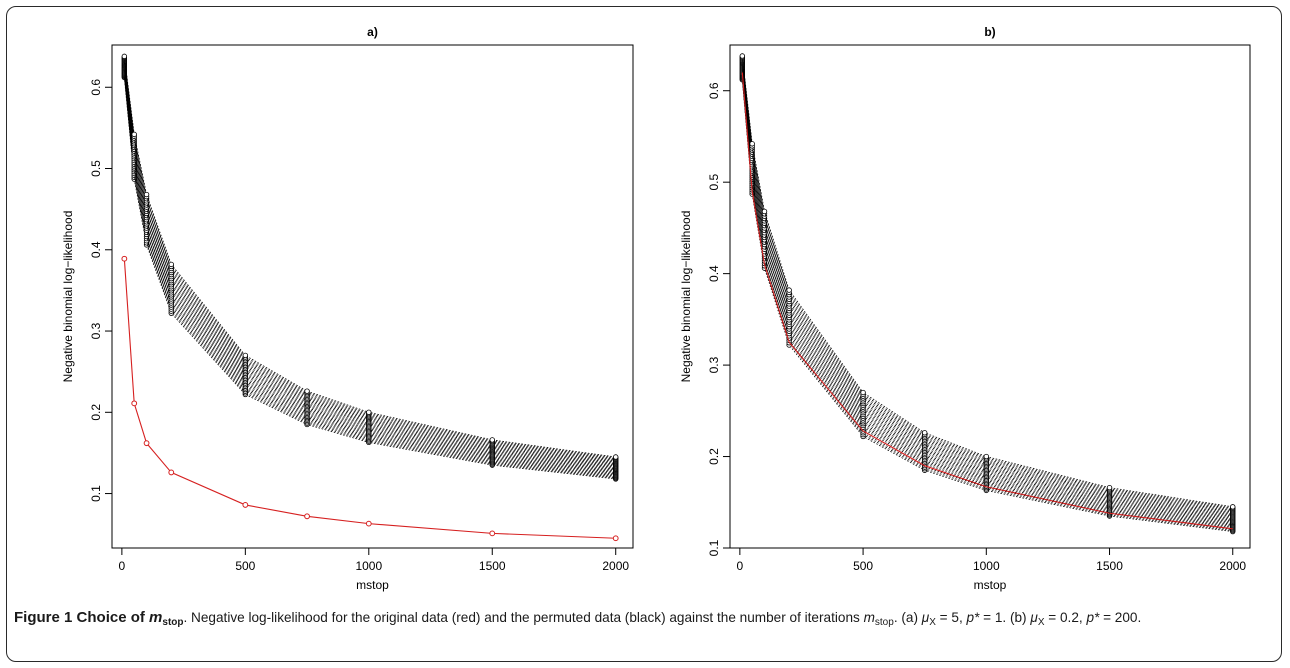 The width and height of the screenshot is (1290, 668). I want to click on panel-a-title: a), so click(372, 32).